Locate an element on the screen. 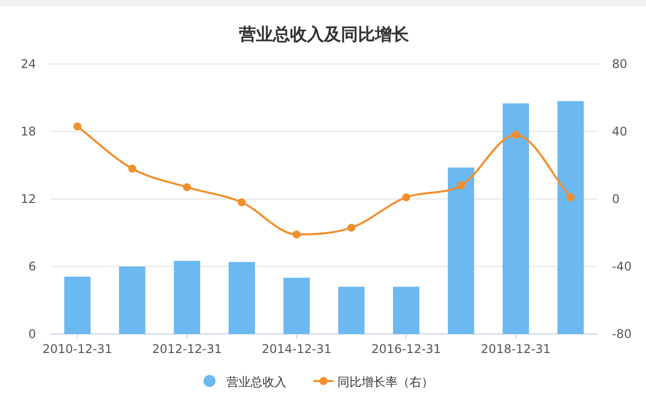 This screenshot has height=398, width=646. y-tick-label: 0 is located at coordinates (32, 334).